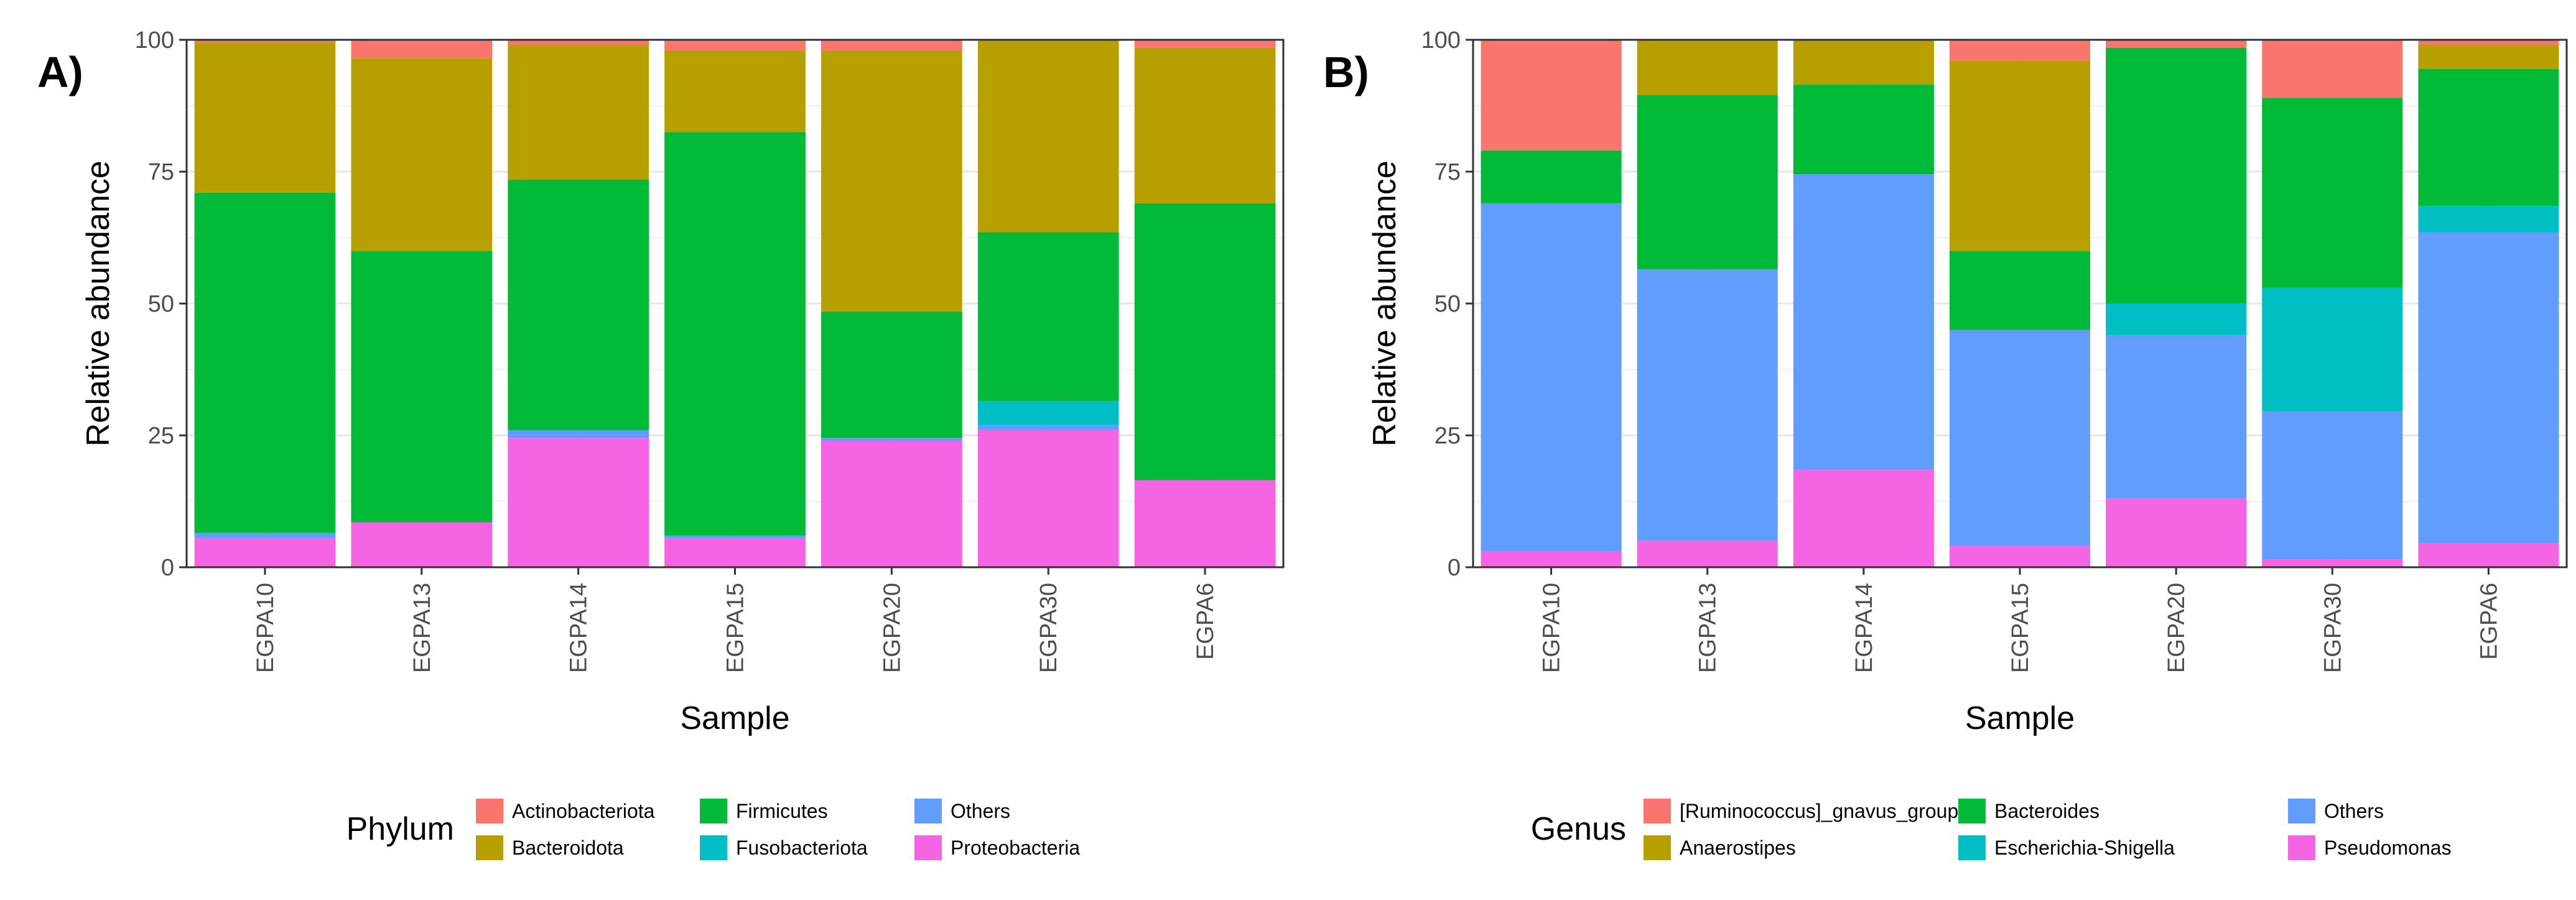  What do you see at coordinates (1048, 498) in the screenshot?
I see `bar-proteobacteria-egpa30` at bounding box center [1048, 498].